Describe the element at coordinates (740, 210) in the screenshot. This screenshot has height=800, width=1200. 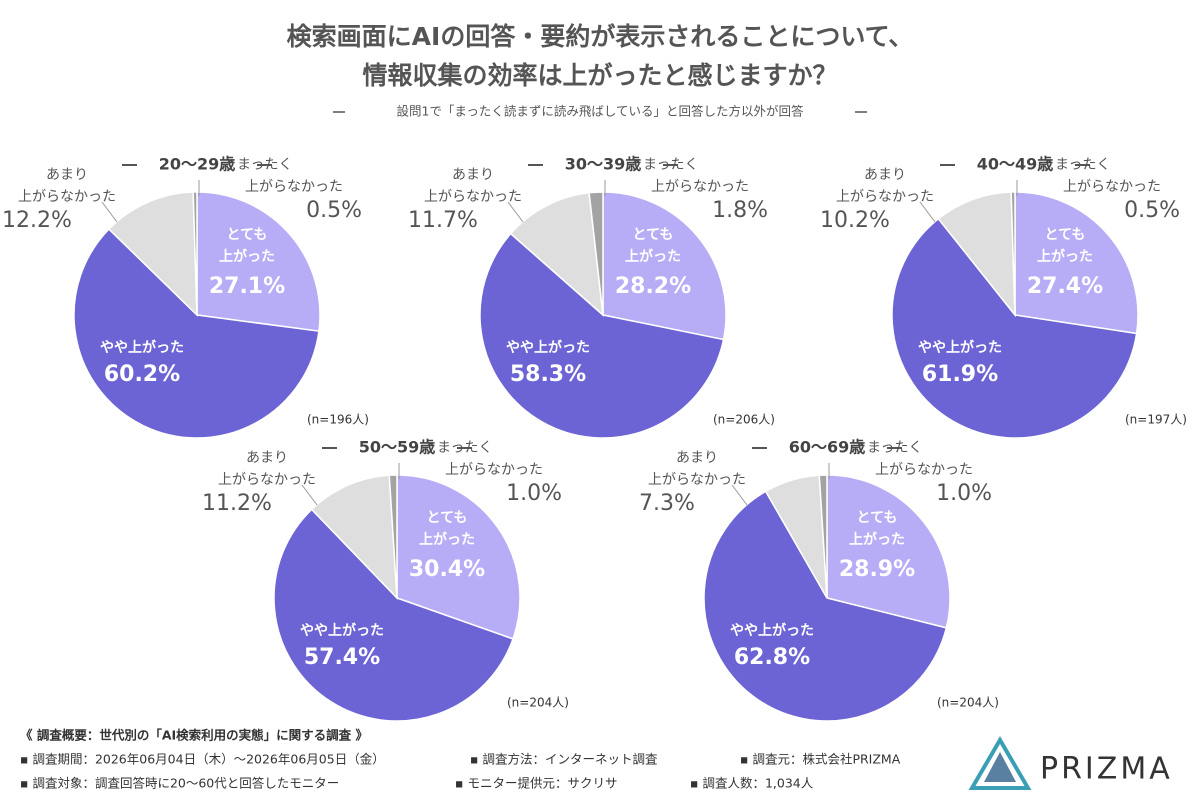
I see `value-label: 1.8%` at that location.